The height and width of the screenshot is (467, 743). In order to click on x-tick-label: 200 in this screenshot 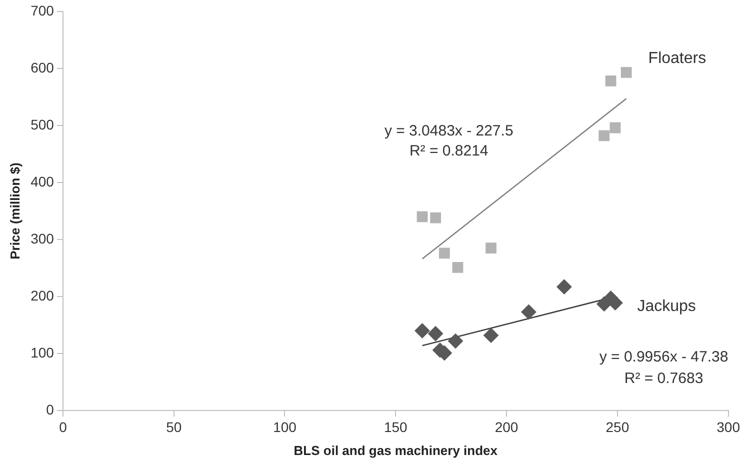, I will do `click(506, 426)`.